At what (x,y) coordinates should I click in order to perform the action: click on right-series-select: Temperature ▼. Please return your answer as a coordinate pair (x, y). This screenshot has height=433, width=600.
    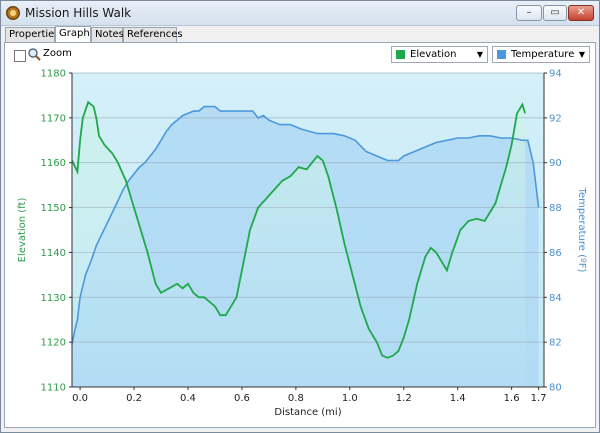
    Looking at the image, I should click on (541, 54).